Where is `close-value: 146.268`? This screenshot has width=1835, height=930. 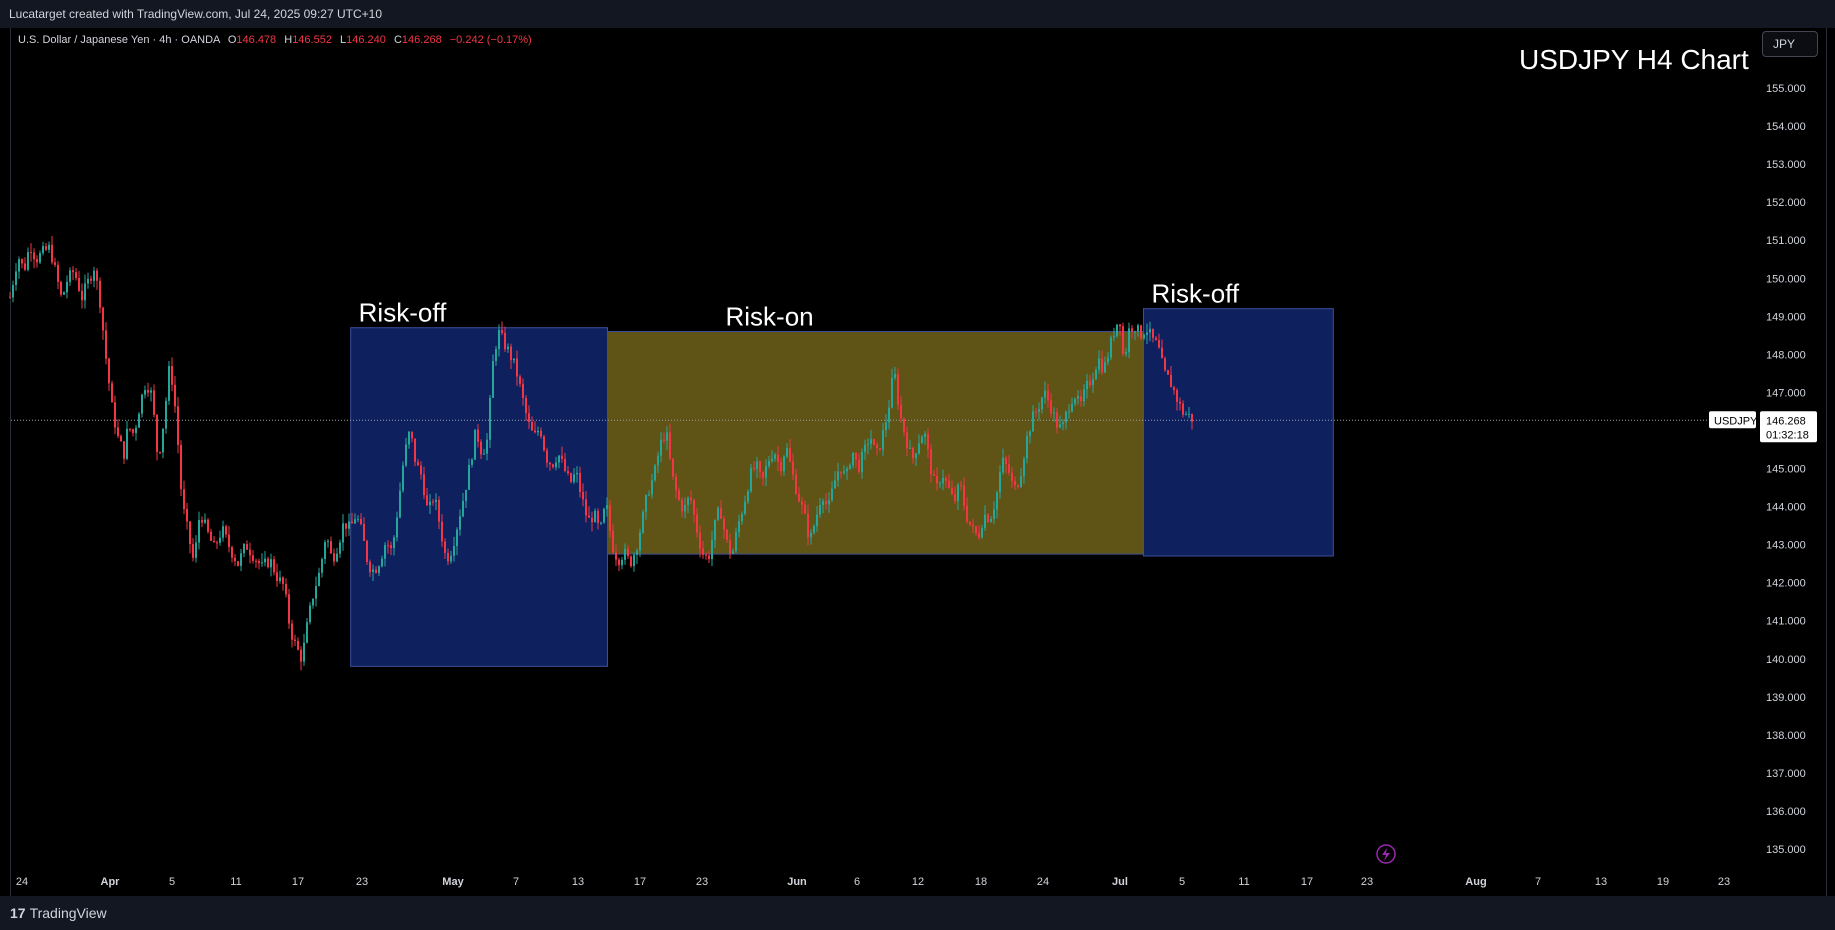 close-value: 146.268 is located at coordinates (421, 40).